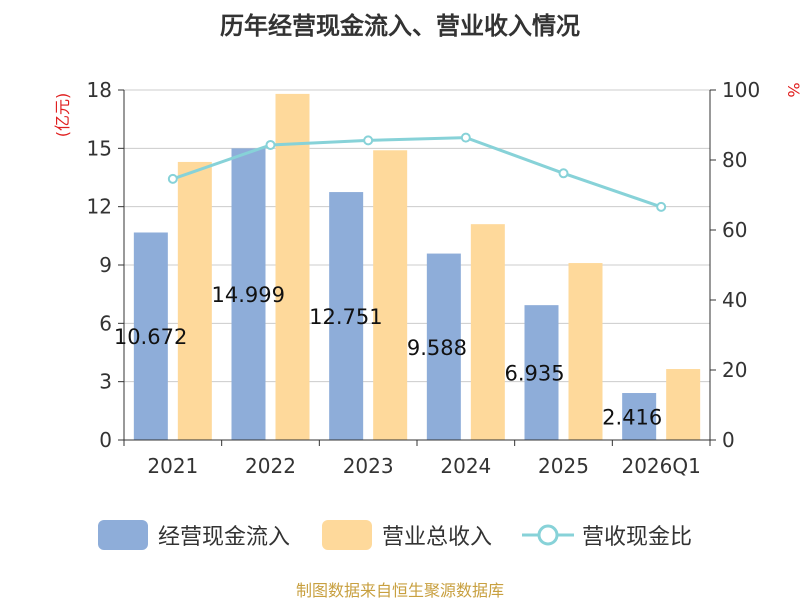 The image size is (800, 601). Describe the element at coordinates (535, 374) in the screenshot. I see `data-label-cash-inflow: 6.935` at that location.